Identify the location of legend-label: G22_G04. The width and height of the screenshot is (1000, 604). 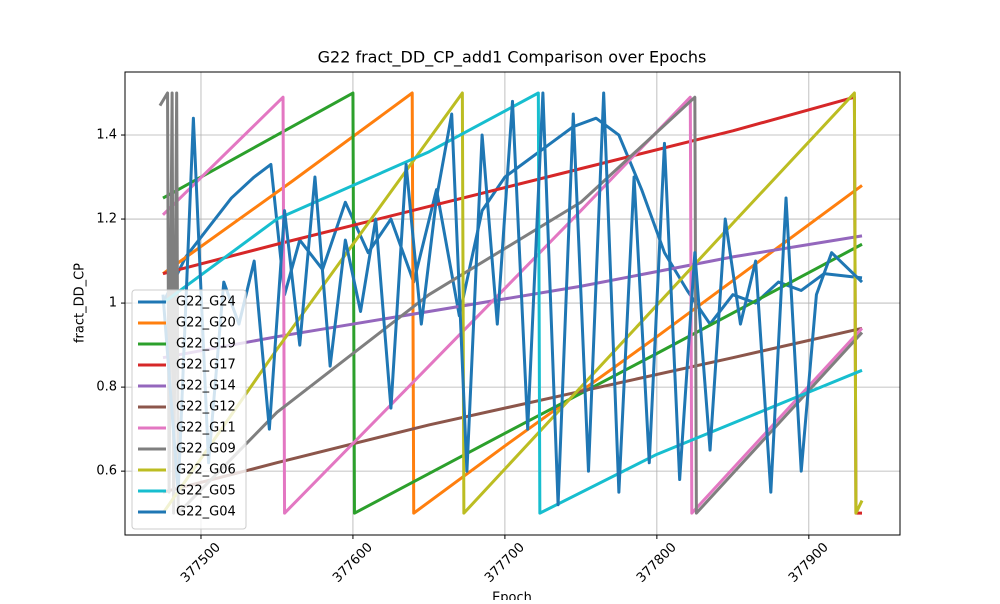
(206, 512).